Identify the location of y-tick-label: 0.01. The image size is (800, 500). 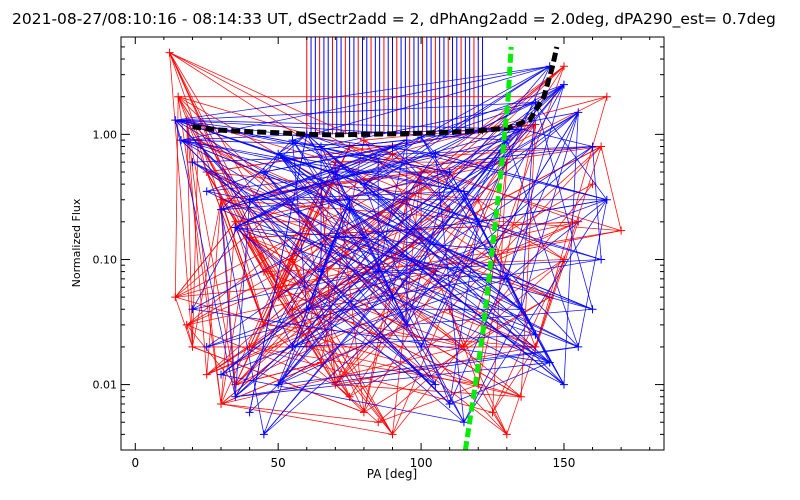
(105, 385).